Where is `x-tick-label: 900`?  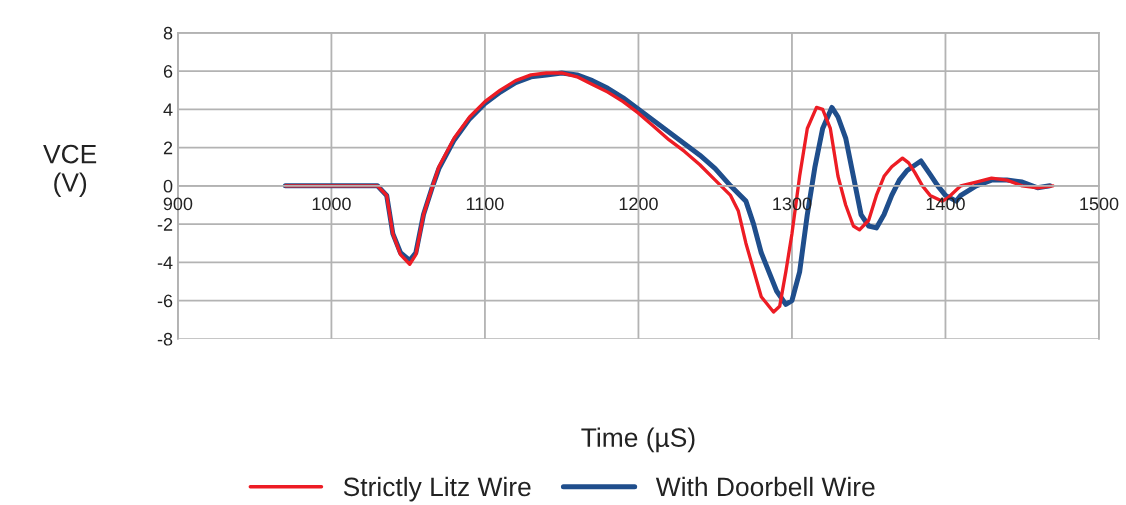 x-tick-label: 900 is located at coordinates (178, 204).